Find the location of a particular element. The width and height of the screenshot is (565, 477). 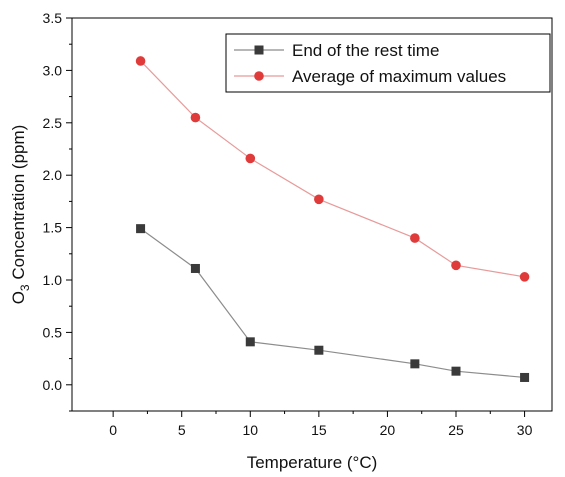

legend-marker-square is located at coordinates (259, 50).